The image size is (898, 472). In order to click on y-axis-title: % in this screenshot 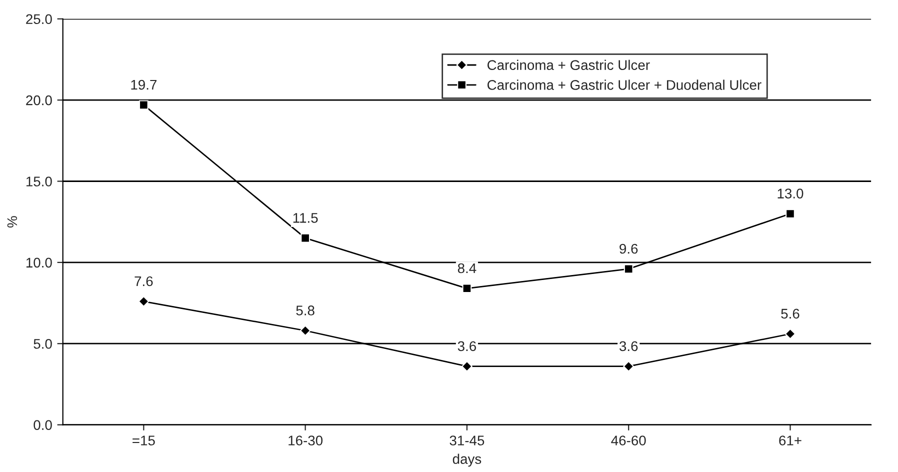, I will do `click(12, 222)`.